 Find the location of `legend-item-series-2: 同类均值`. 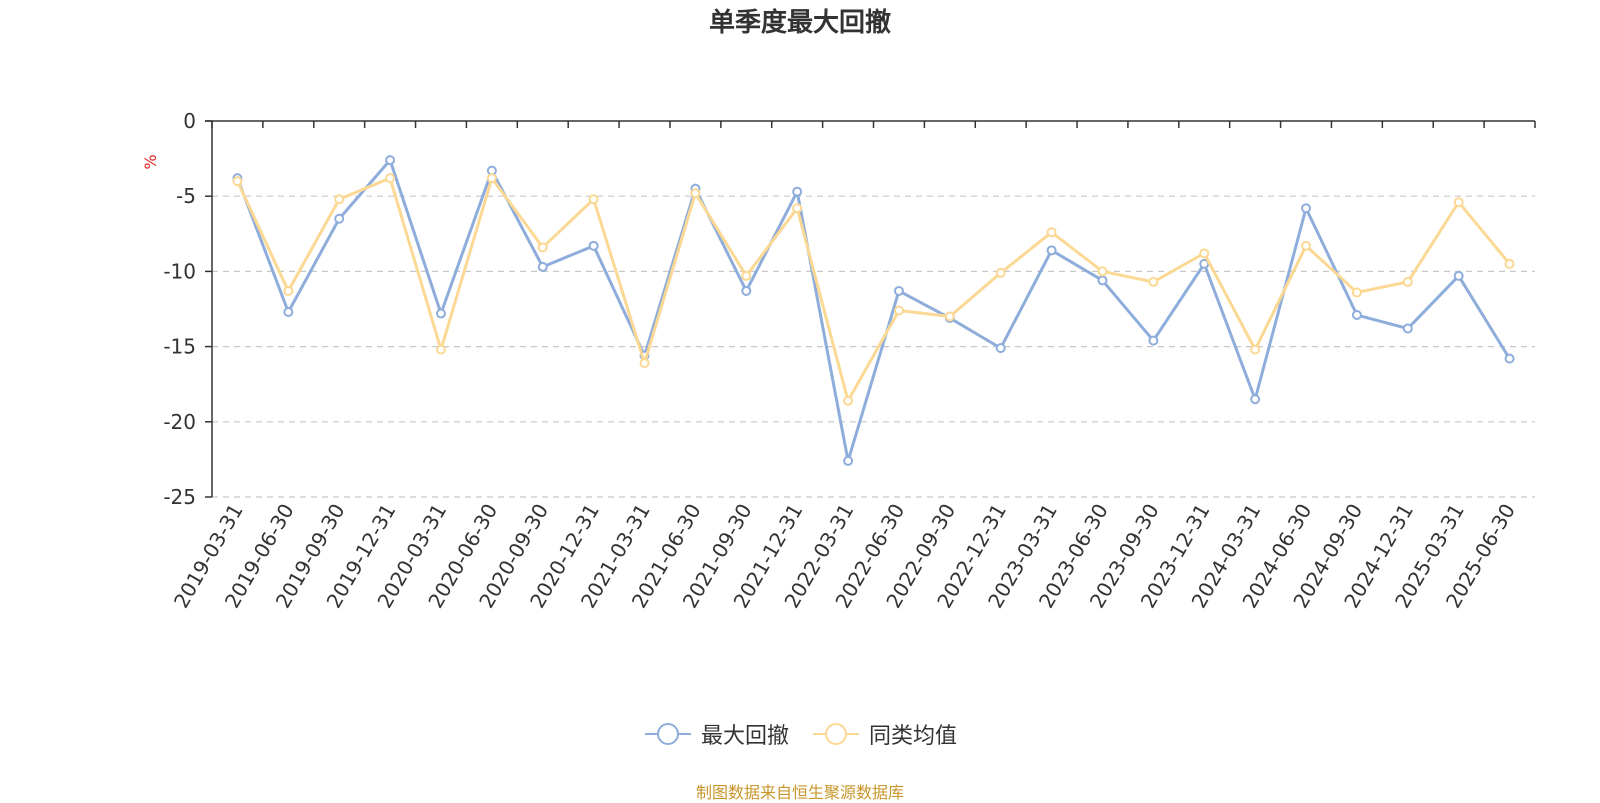

legend-item-series-2: 同类均值 is located at coordinates (884, 734).